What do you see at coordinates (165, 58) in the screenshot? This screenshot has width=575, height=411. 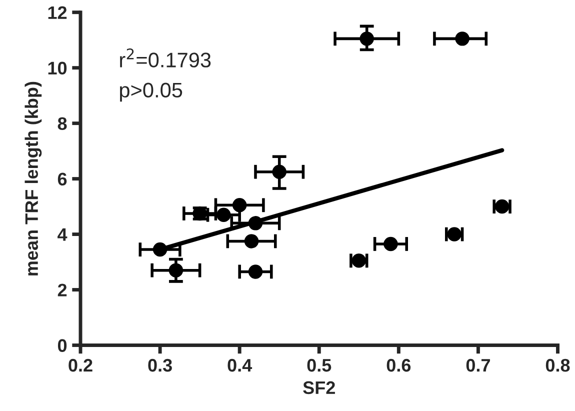 I see `annotation: r$^{2}$=0.1793` at bounding box center [165, 58].